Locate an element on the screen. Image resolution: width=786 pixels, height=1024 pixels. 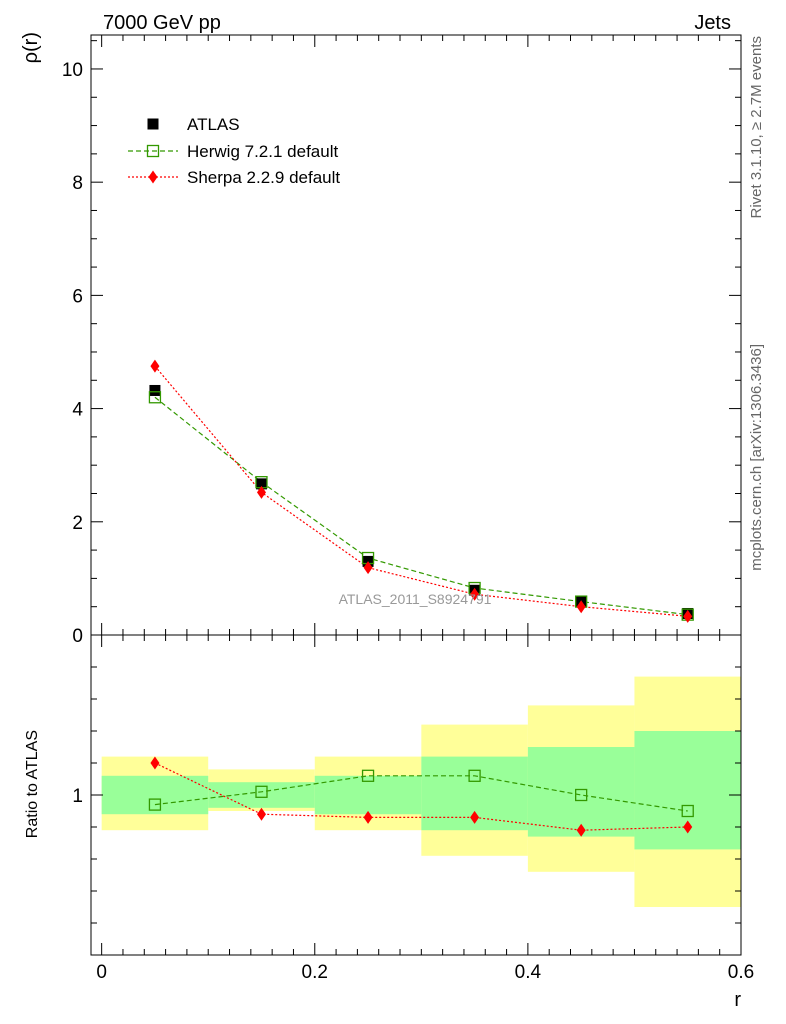
analysis-label: ATLAS_2011_S8924791 is located at coordinates (415, 599).